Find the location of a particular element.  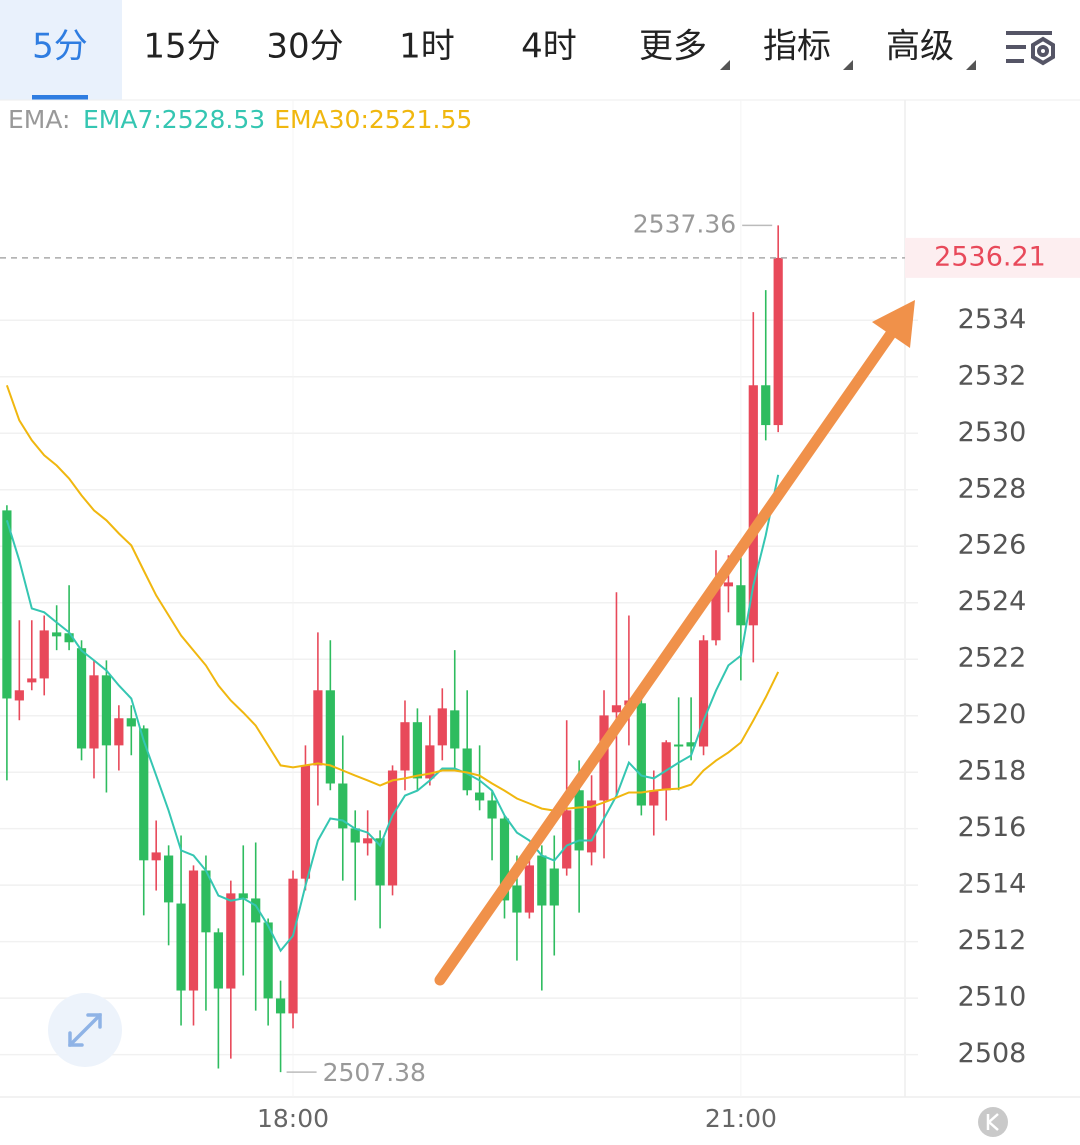

last-price-label: 2536.21 is located at coordinates (990, 256).